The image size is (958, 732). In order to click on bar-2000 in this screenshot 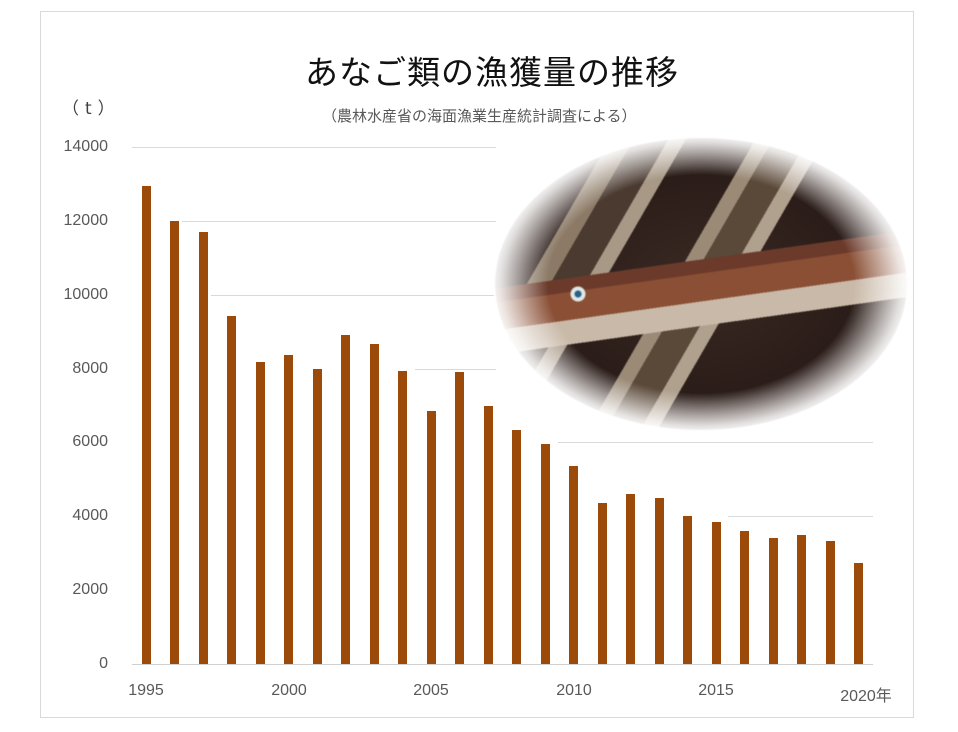, I will do `click(289, 509)`.